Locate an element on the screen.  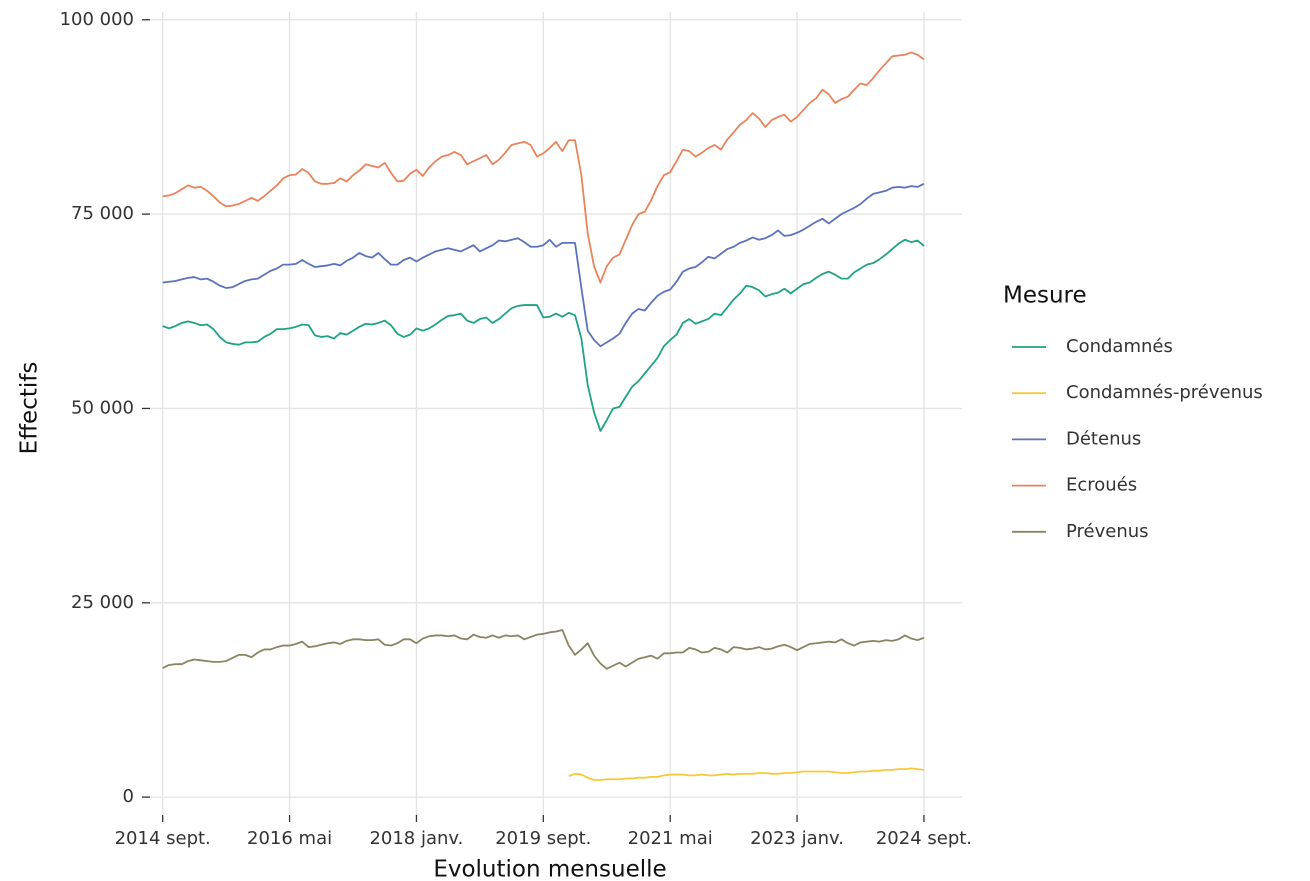
x-tick-label: 2021 mai is located at coordinates (670, 838).